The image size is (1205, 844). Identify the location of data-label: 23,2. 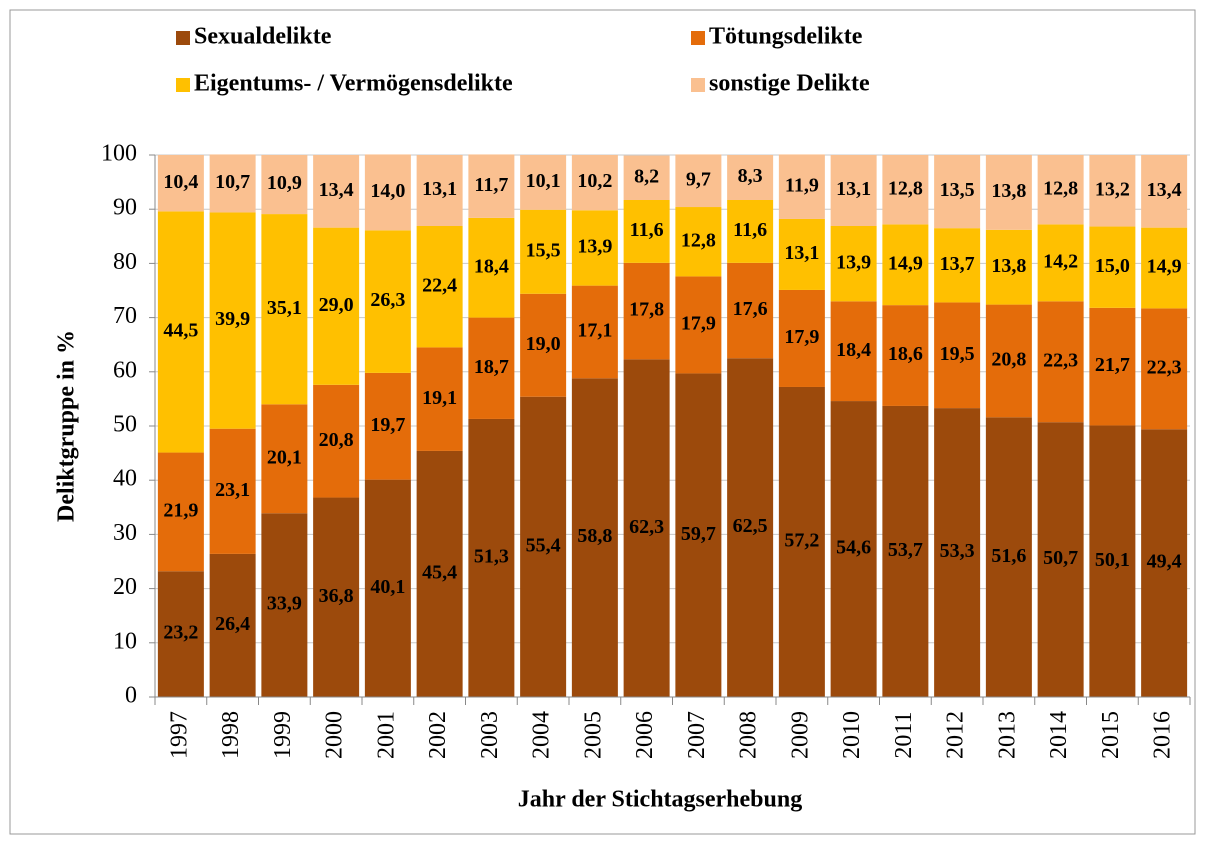
(180, 633).